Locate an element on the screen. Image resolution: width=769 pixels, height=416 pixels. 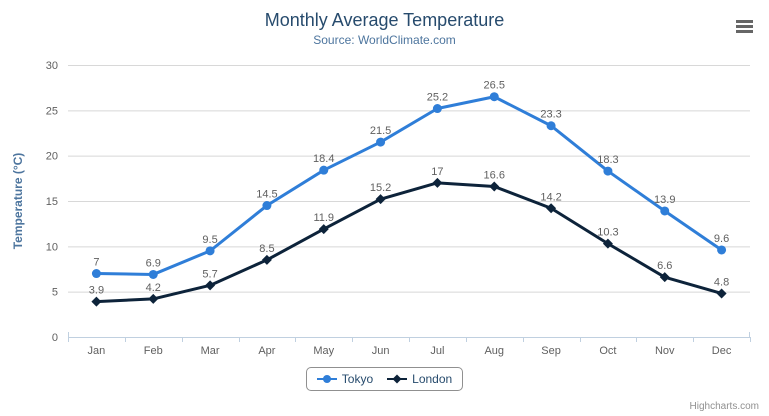
tokyo-point-mar is located at coordinates (210, 251).